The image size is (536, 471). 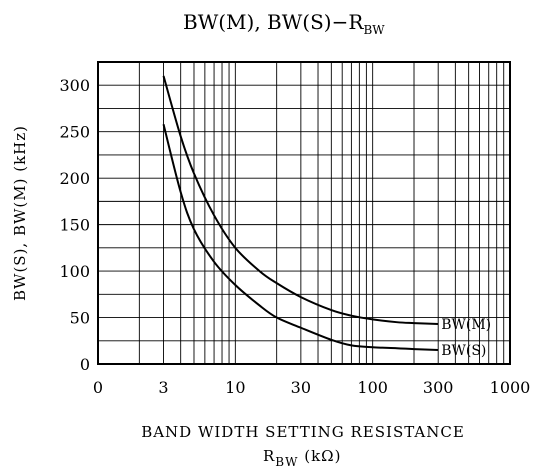 What do you see at coordinates (466, 338) in the screenshot?
I see `series-labels: BW(M) BW(S)` at bounding box center [466, 338].